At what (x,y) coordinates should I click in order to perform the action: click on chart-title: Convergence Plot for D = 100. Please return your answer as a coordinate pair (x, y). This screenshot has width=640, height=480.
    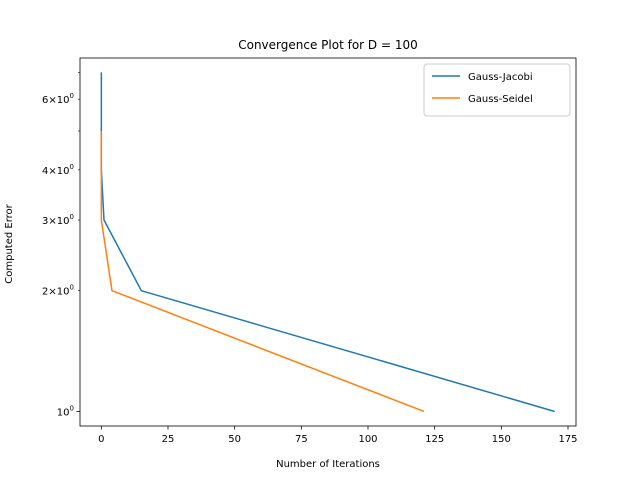
    Looking at the image, I should click on (328, 45).